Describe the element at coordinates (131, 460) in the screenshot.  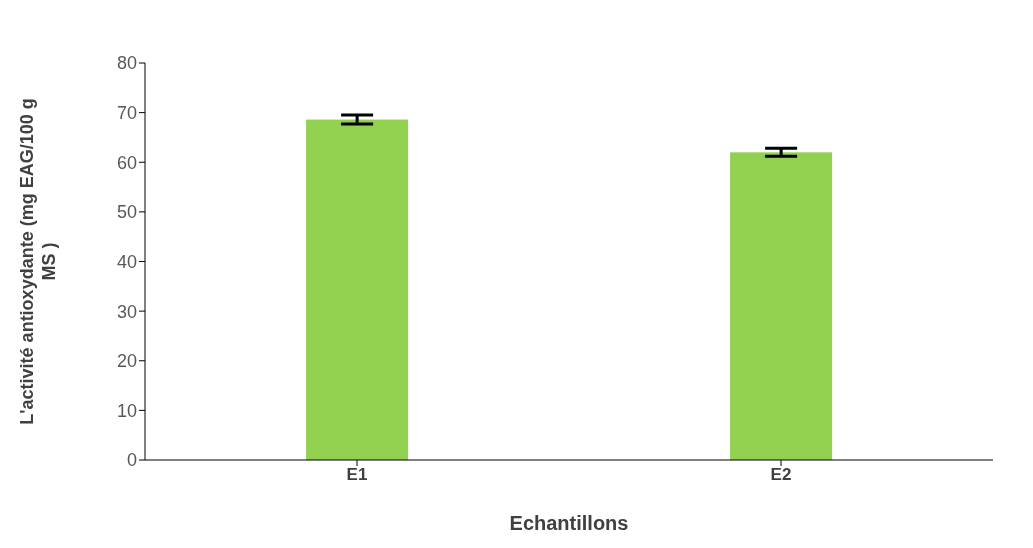
I see `y-tick-label: 0` at that location.